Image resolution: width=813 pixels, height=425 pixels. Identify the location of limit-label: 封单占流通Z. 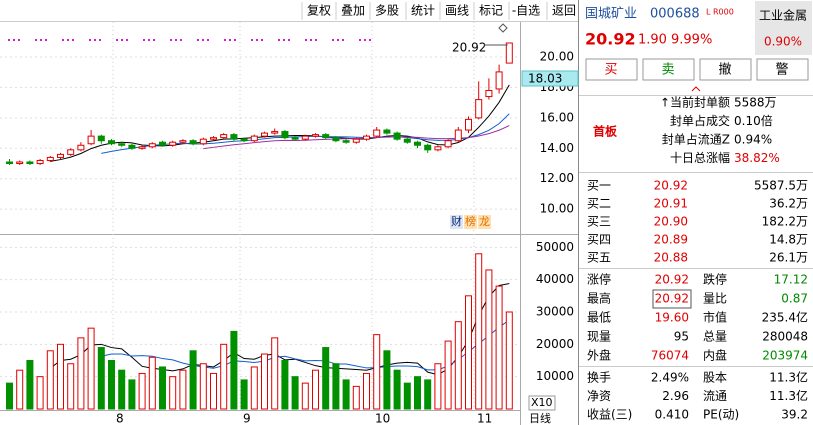
(696, 139).